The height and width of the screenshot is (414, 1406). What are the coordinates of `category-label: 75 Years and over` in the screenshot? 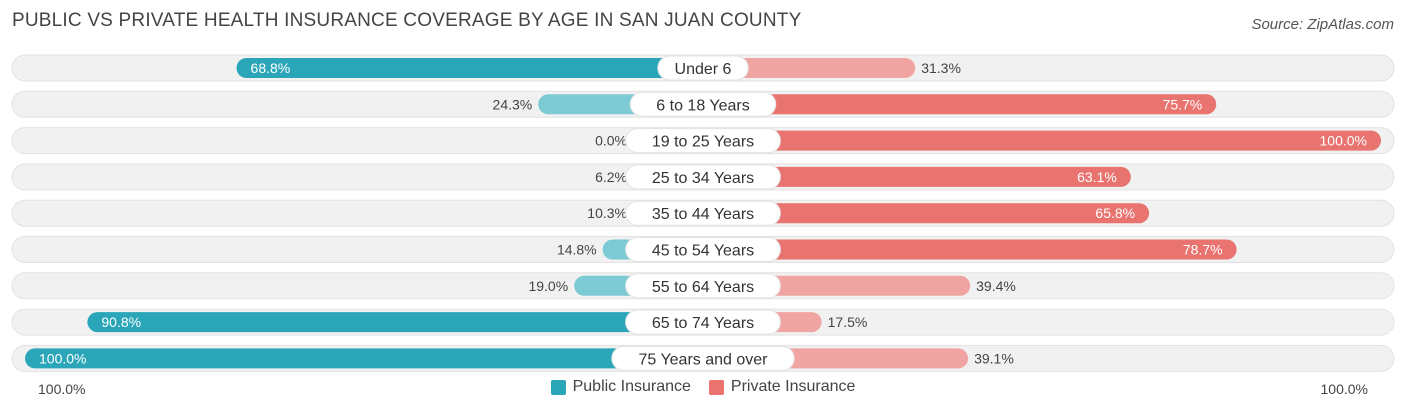 It's located at (704, 359).